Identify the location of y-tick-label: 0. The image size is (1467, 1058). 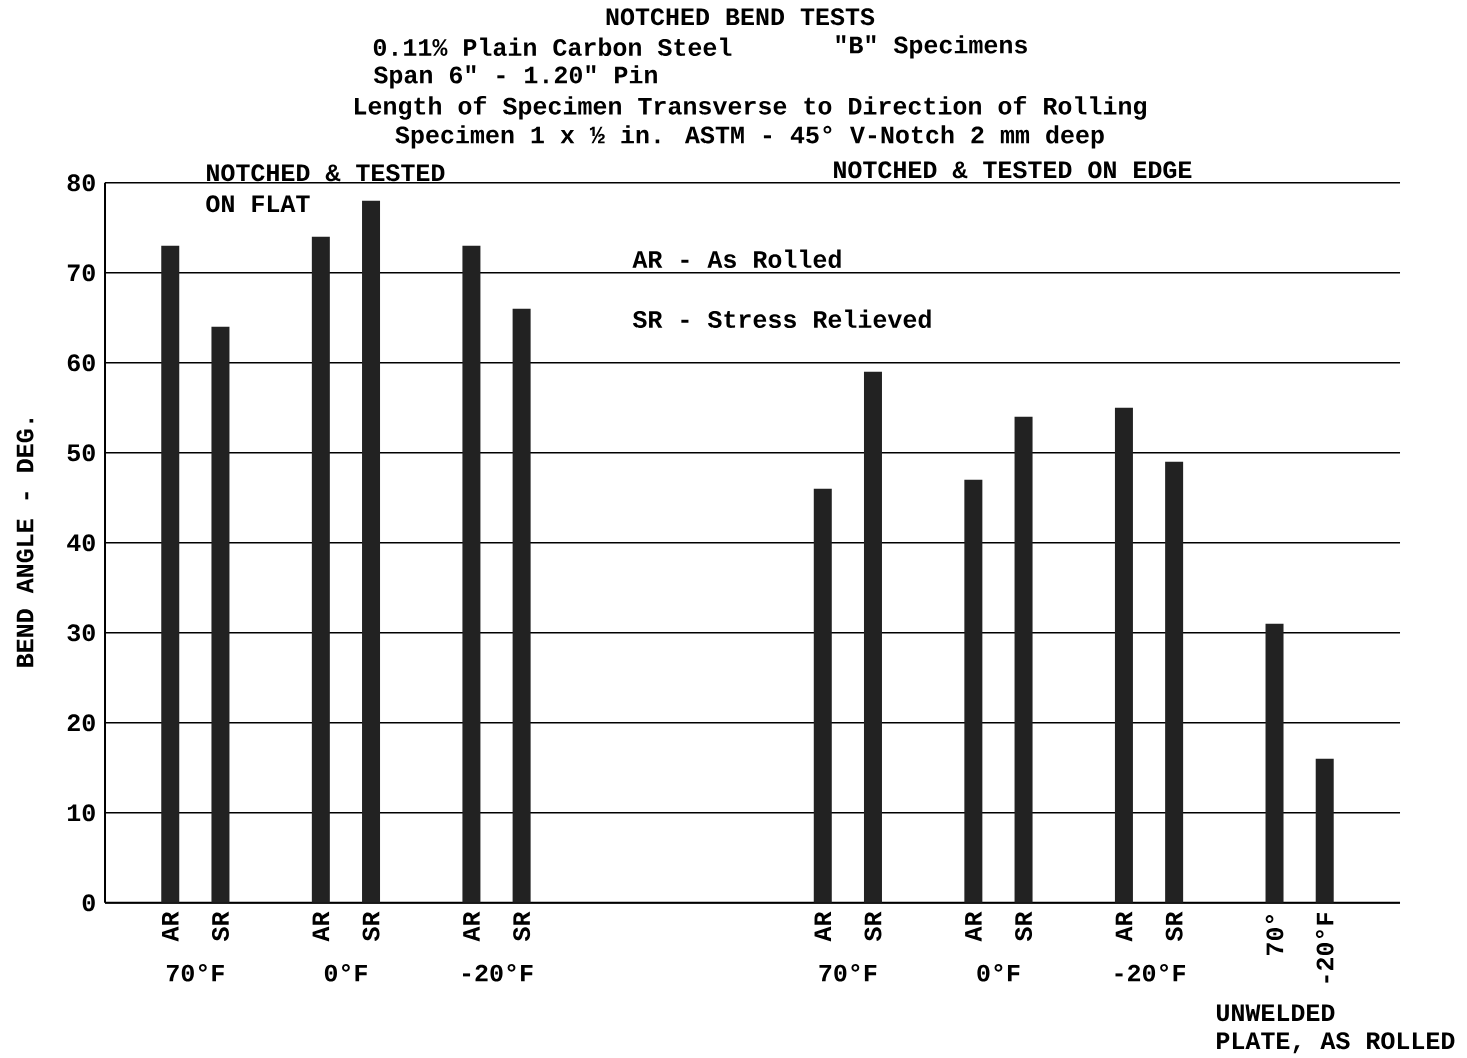
(88, 903).